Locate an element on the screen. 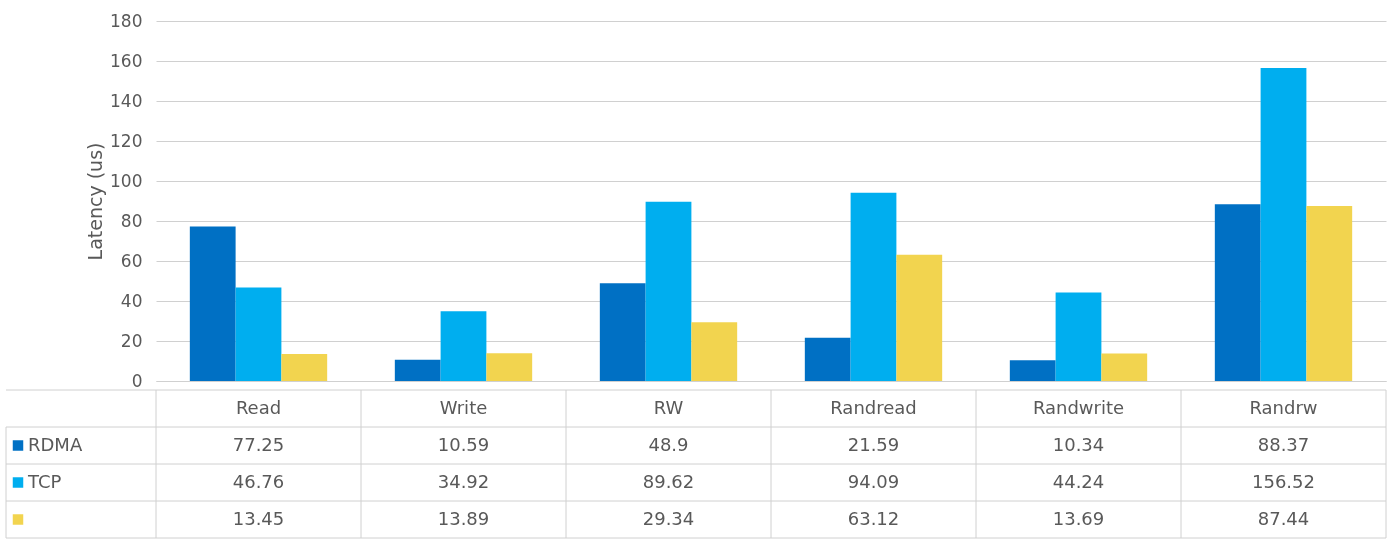 Image resolution: width=1396 pixels, height=544 pixels. data-label: 10.59 is located at coordinates (463, 444).